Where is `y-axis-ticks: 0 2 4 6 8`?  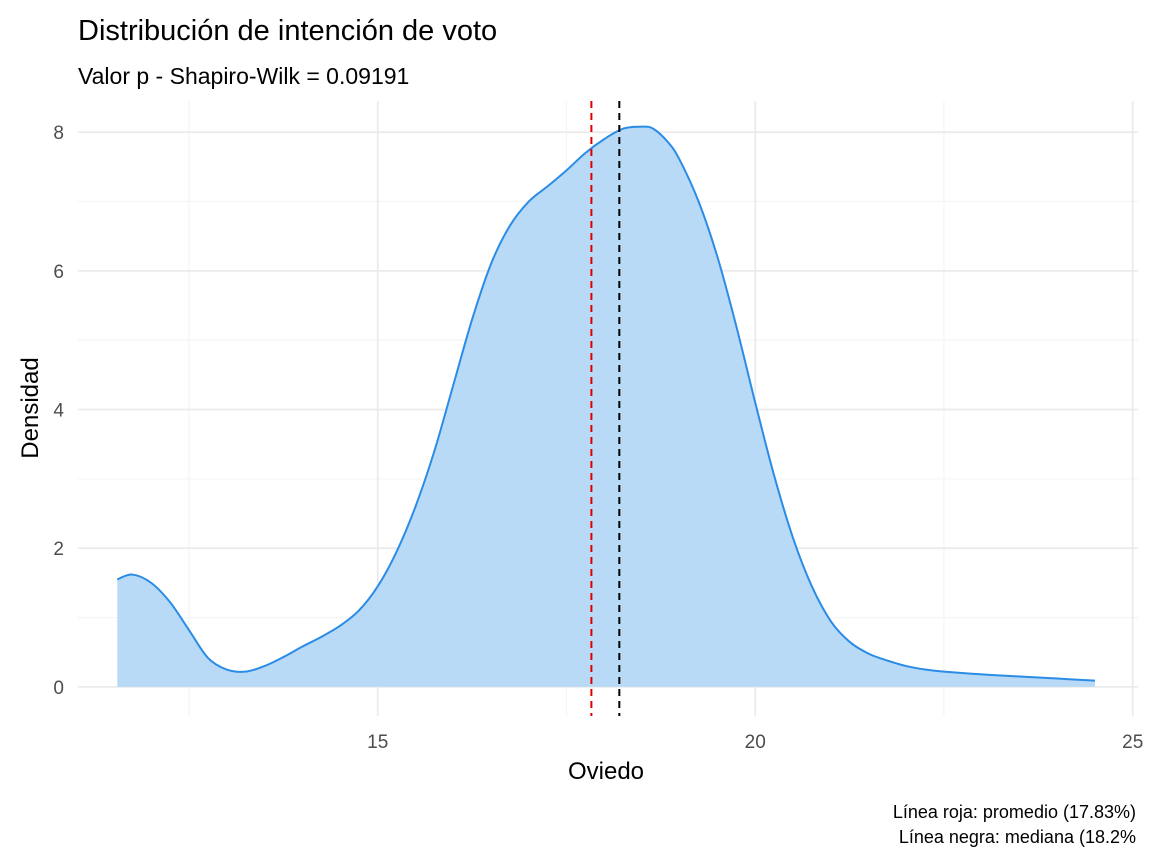 y-axis-ticks: 0 2 4 6 8 is located at coordinates (58, 411).